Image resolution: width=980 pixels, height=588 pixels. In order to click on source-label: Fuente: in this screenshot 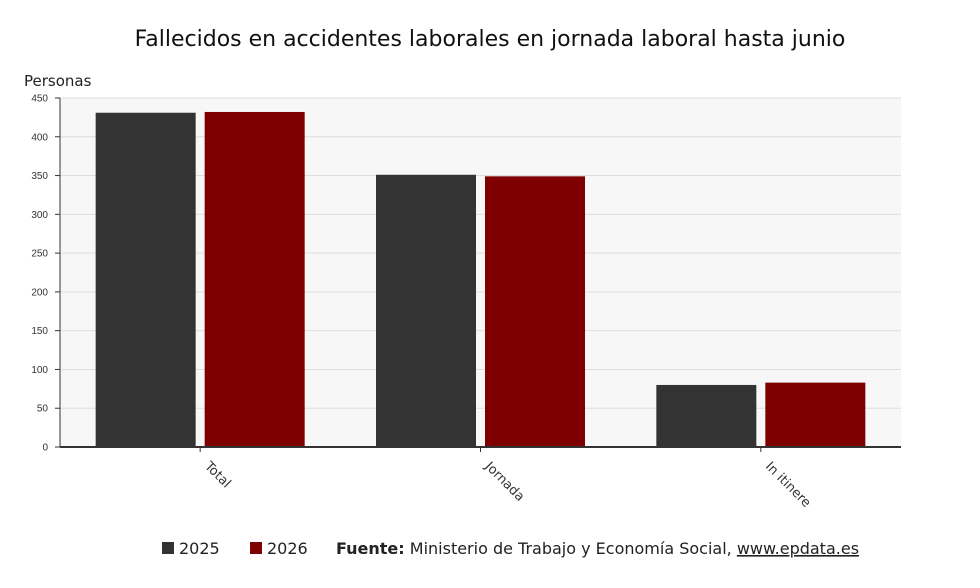, I will do `click(370, 548)`.